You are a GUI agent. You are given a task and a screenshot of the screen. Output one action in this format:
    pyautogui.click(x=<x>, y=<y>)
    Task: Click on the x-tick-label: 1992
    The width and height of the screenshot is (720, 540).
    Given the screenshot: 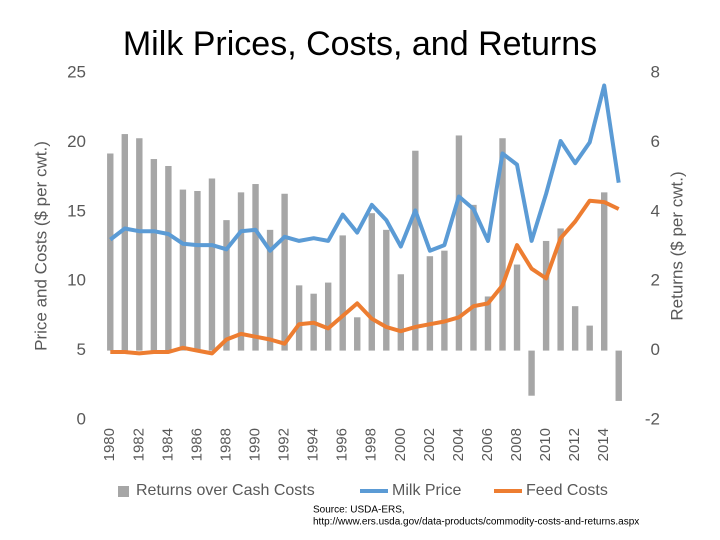 What is the action you would take?
    pyautogui.click(x=284, y=444)
    